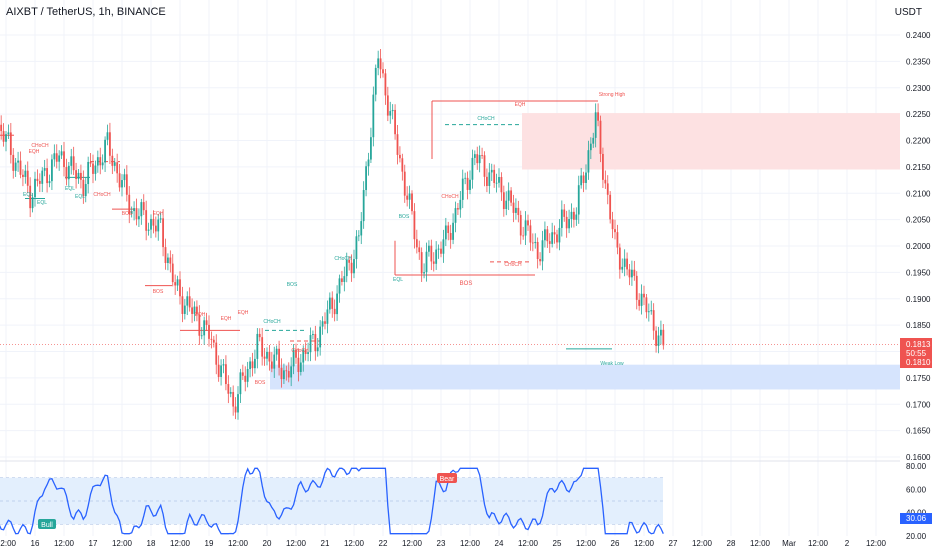  What do you see at coordinates (612, 364) in the screenshot?
I see `weak-low-label: Weak Low` at bounding box center [612, 364].